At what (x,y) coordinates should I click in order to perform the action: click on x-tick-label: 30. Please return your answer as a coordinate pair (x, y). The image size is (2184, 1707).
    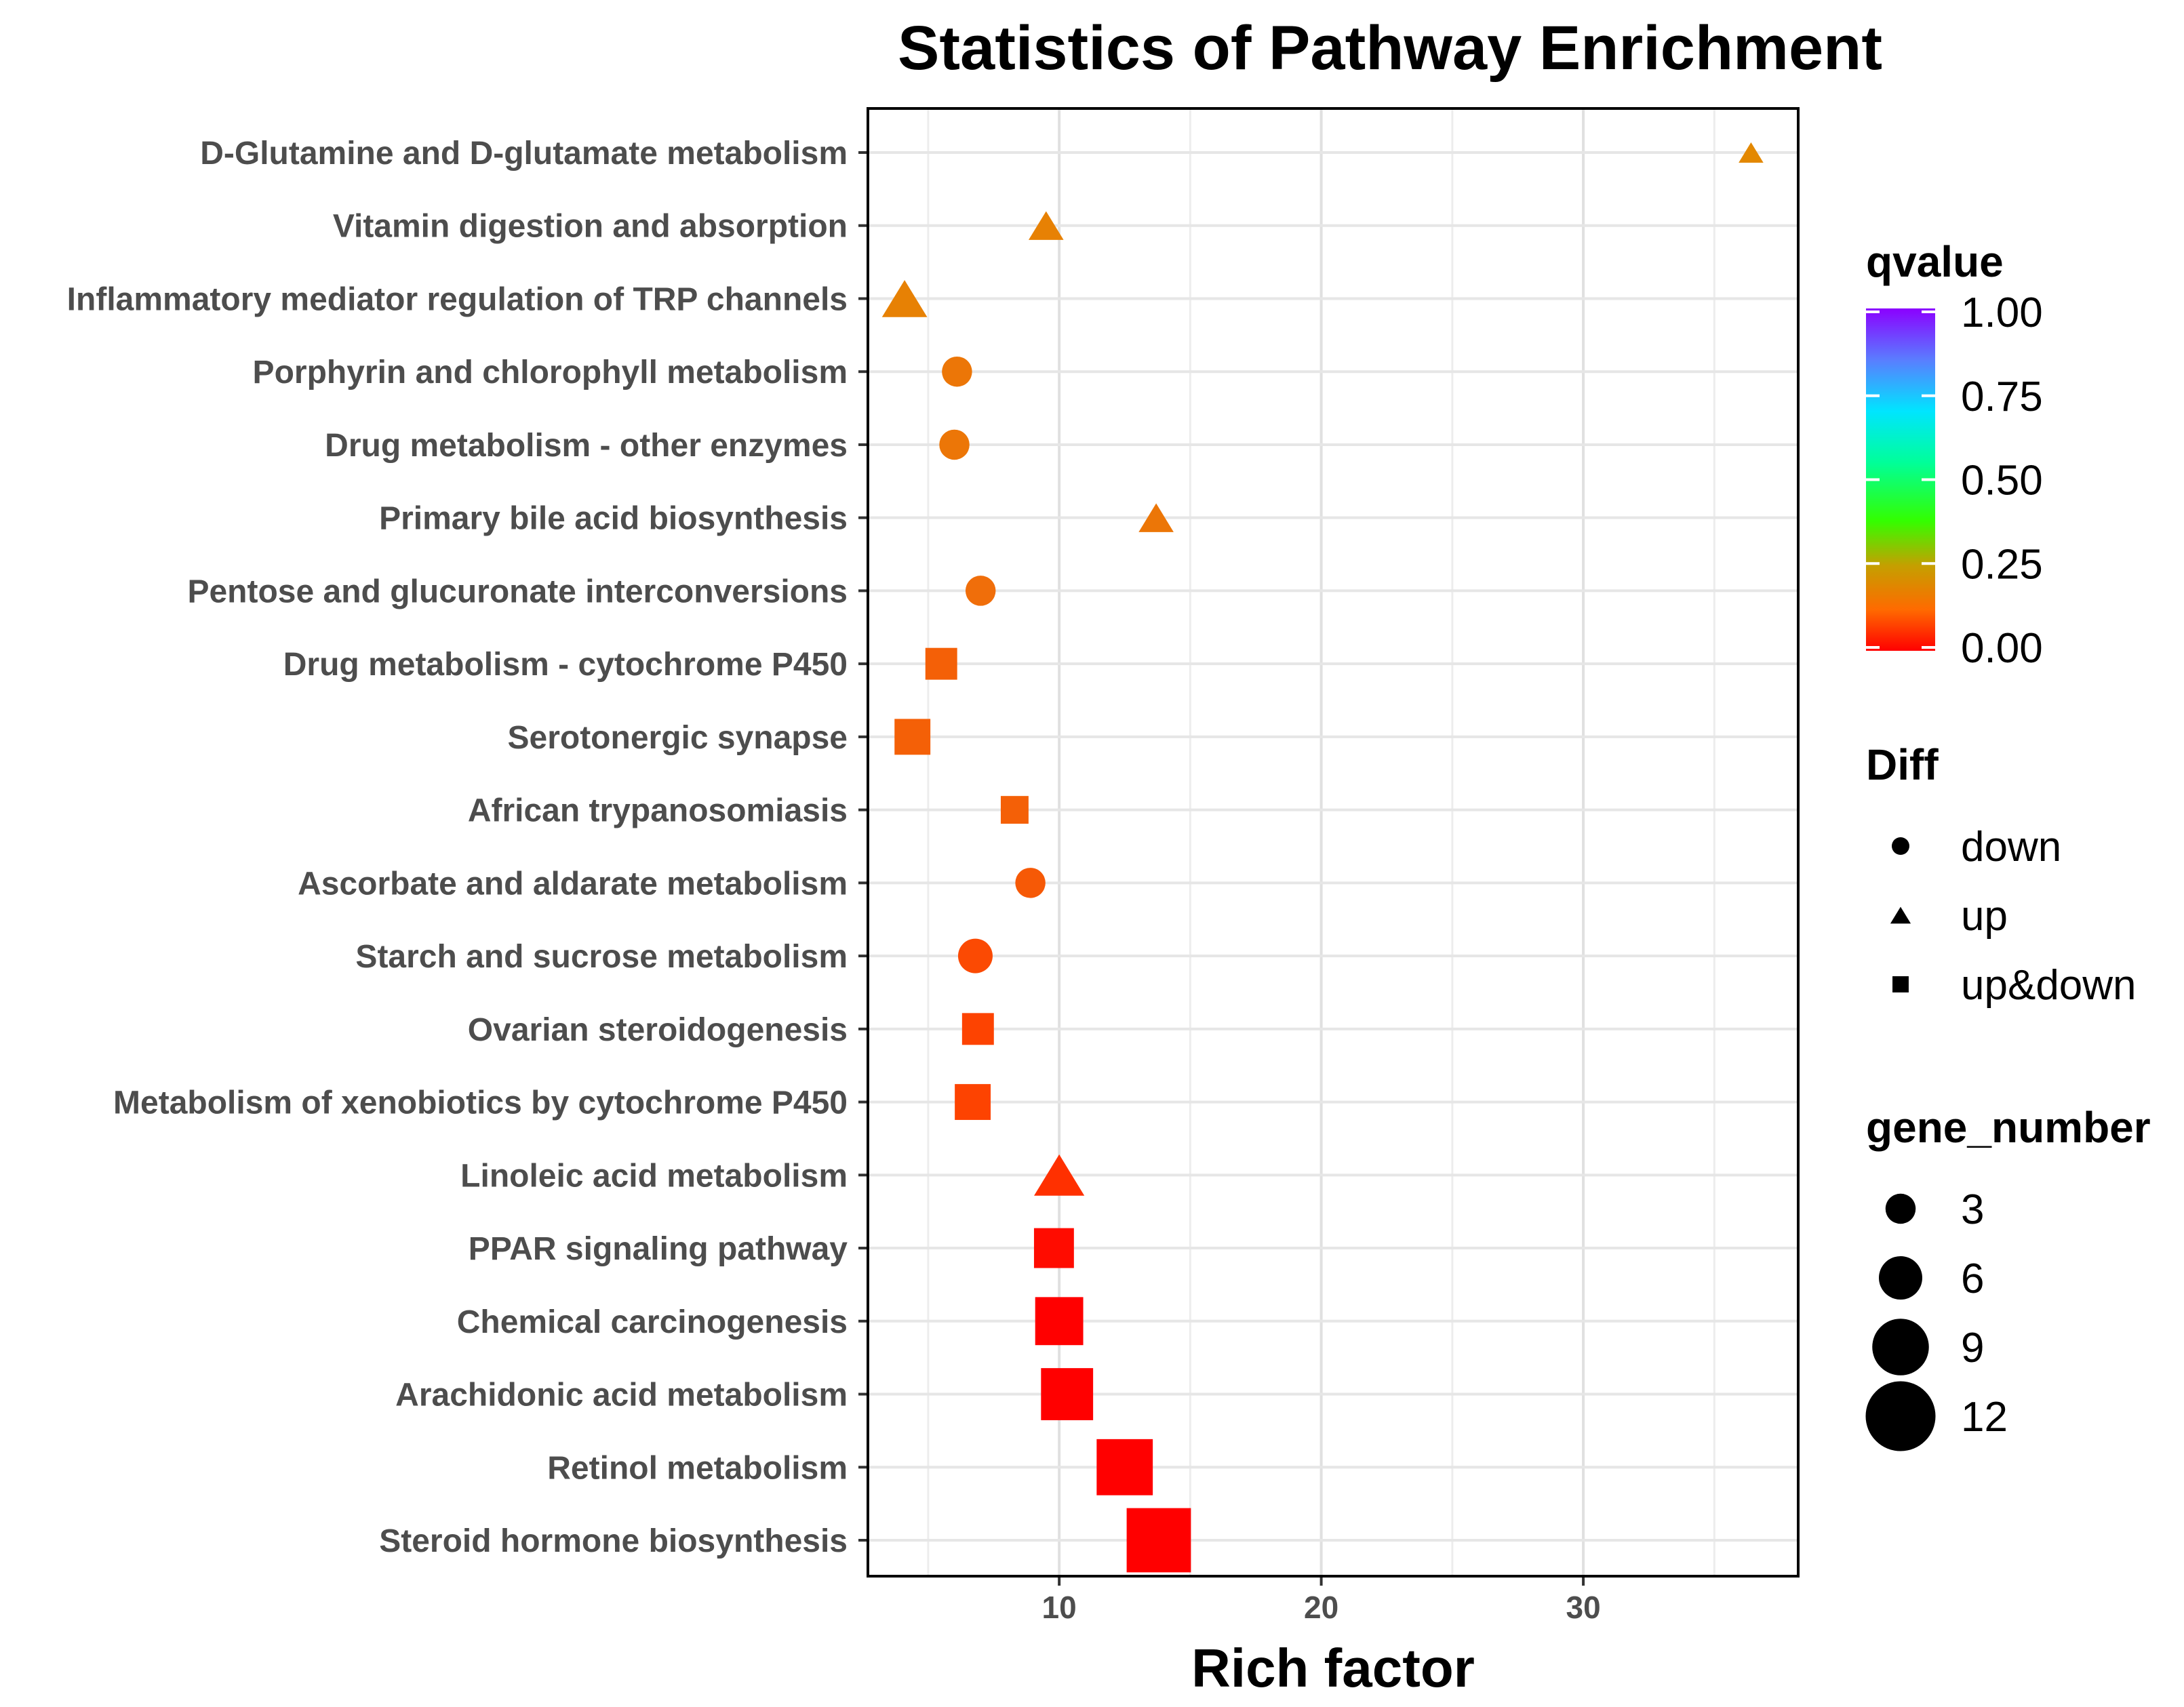
    Looking at the image, I should click on (1583, 1607).